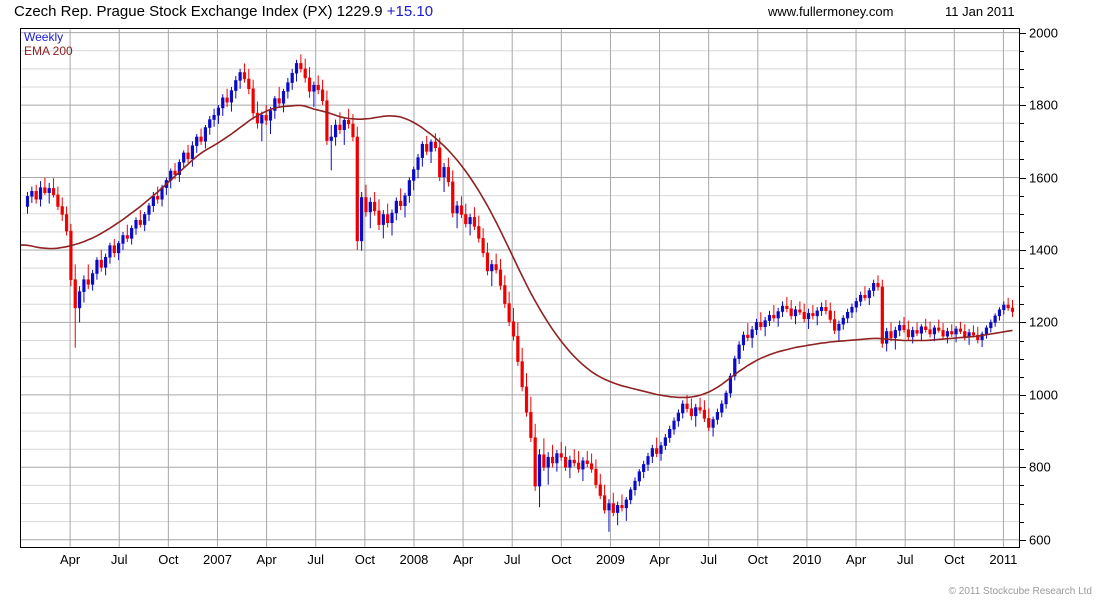  Describe the element at coordinates (1043, 395) in the screenshot. I see `y-axis-label: 1000` at that location.